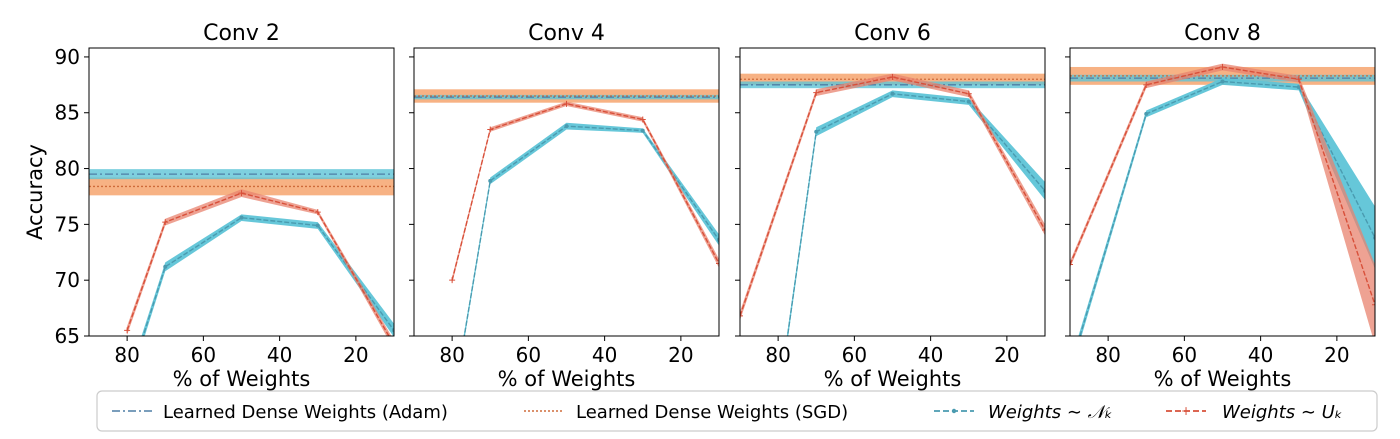  Describe the element at coordinates (35, 192) in the screenshot. I see `y-axis-label: Accuracy` at that location.